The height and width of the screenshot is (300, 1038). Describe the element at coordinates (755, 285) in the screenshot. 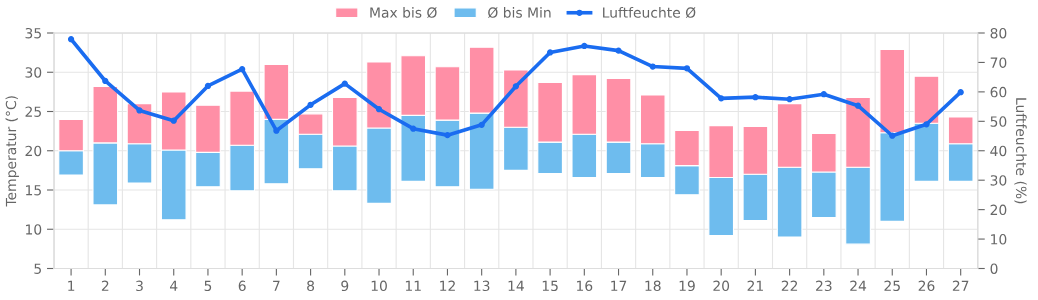

I see `x-tick-label: 21` at that location.